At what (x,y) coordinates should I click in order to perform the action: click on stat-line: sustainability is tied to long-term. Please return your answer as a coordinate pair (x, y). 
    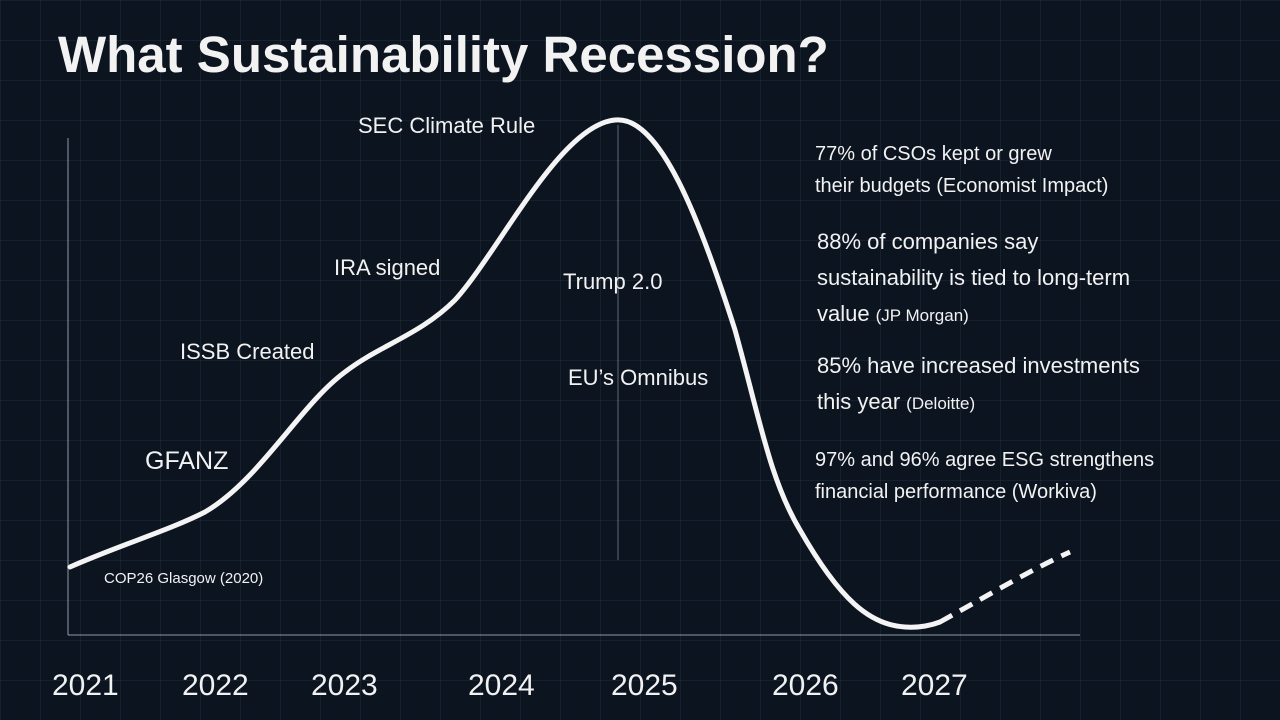
    Looking at the image, I should click on (973, 277).